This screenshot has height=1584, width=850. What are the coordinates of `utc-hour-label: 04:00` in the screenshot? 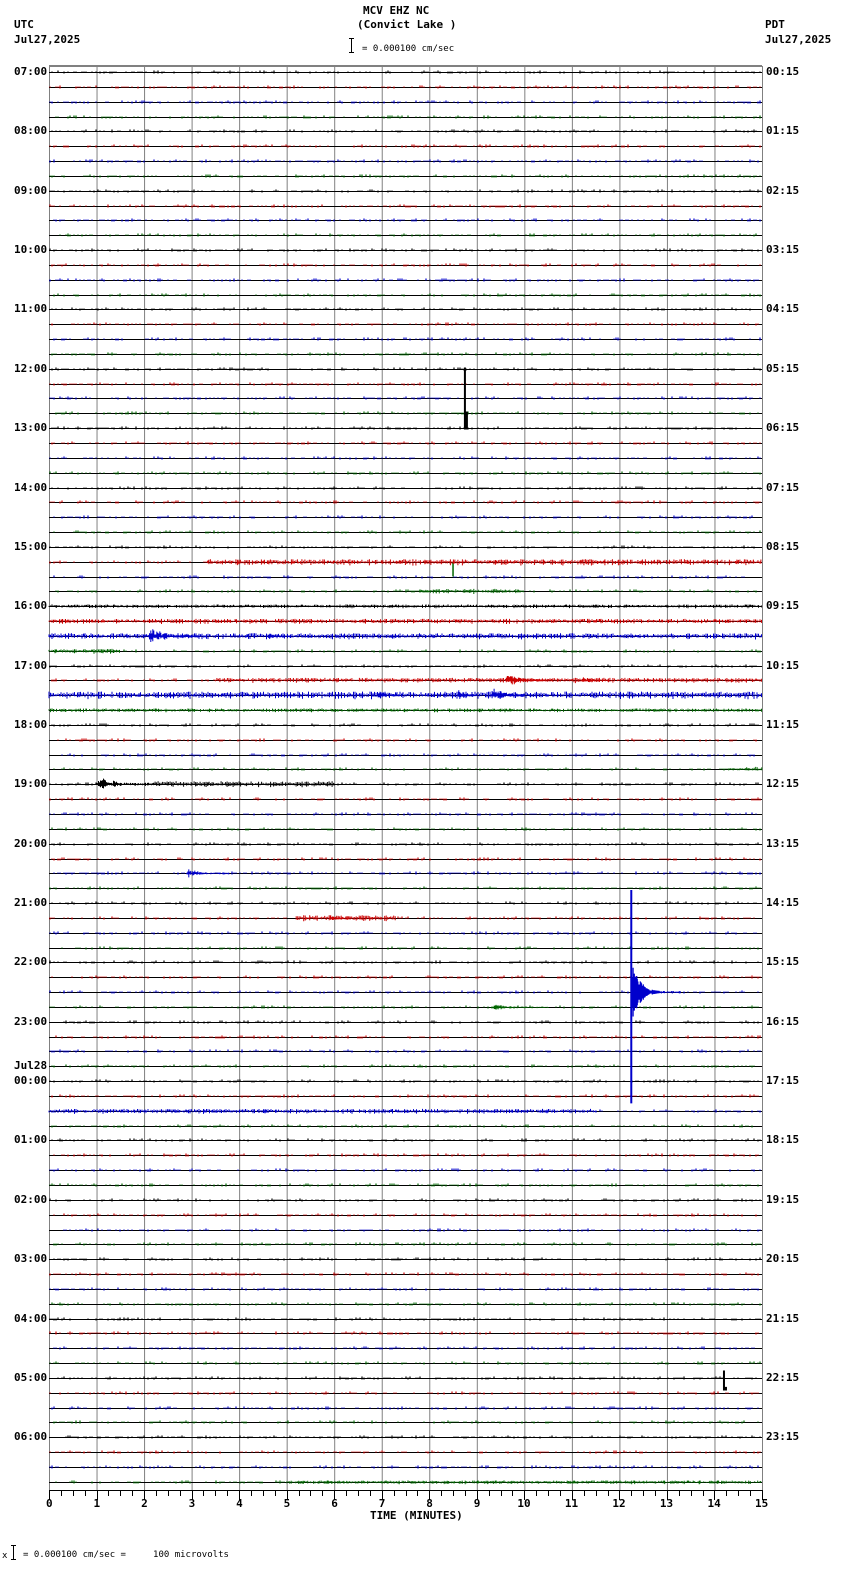 It's located at (31, 1318).